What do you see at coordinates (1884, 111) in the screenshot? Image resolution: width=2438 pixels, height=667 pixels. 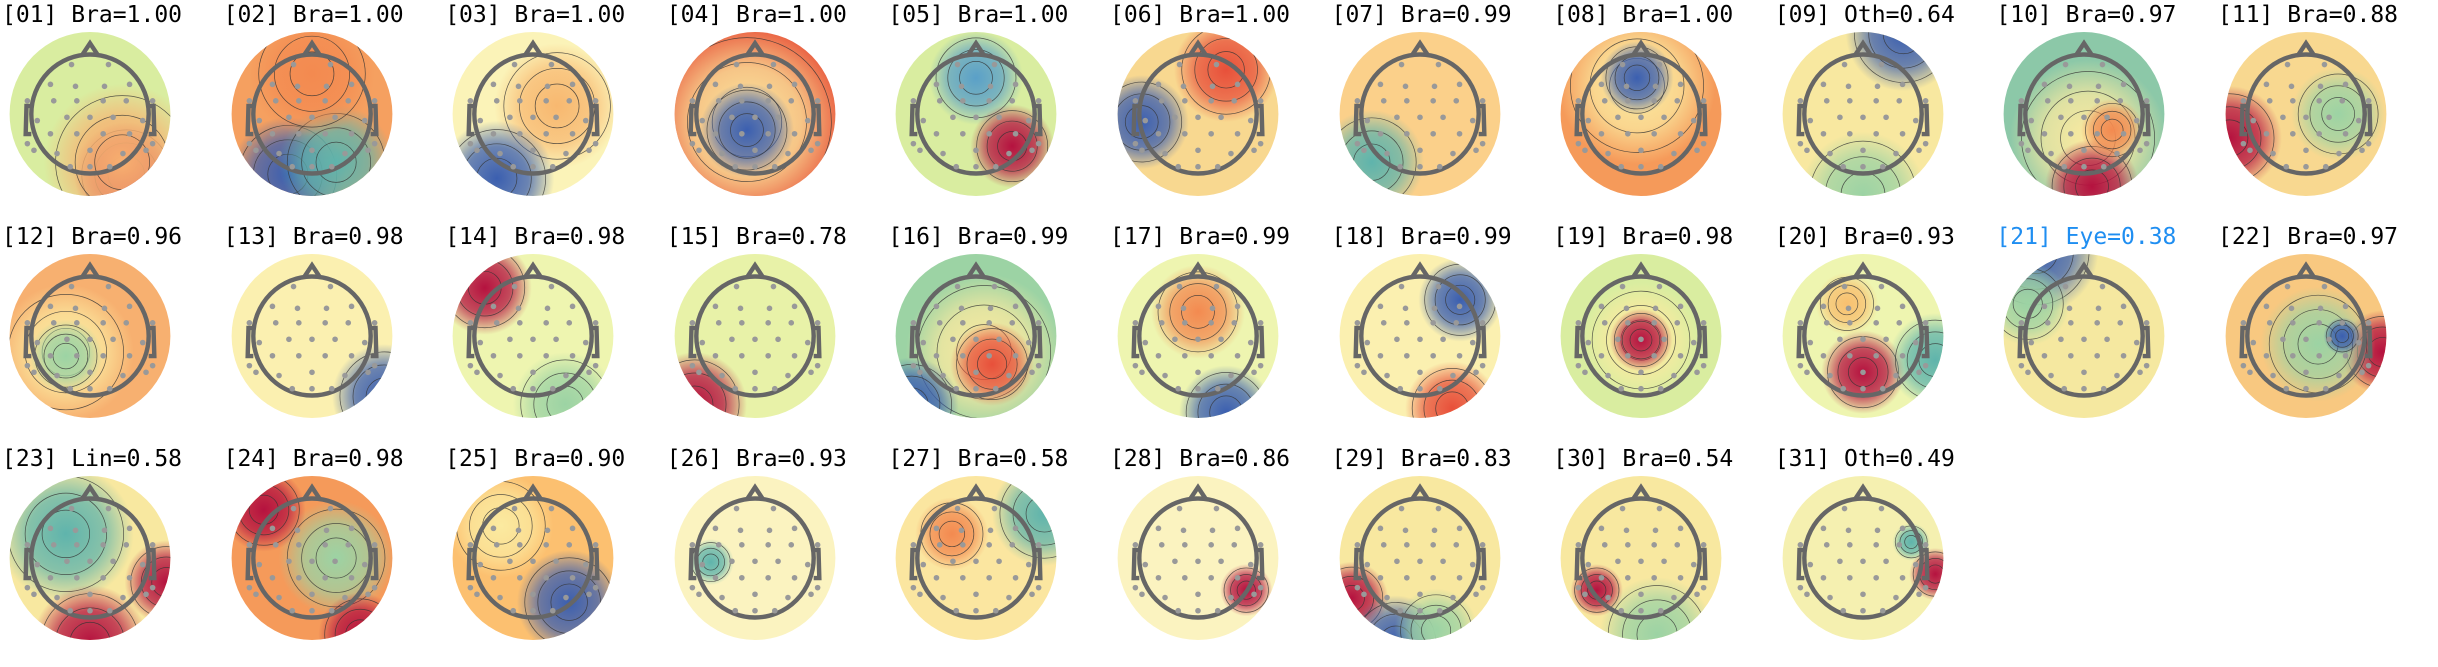 I see `component-topomap: [09] Oth=0.64` at bounding box center [1884, 111].